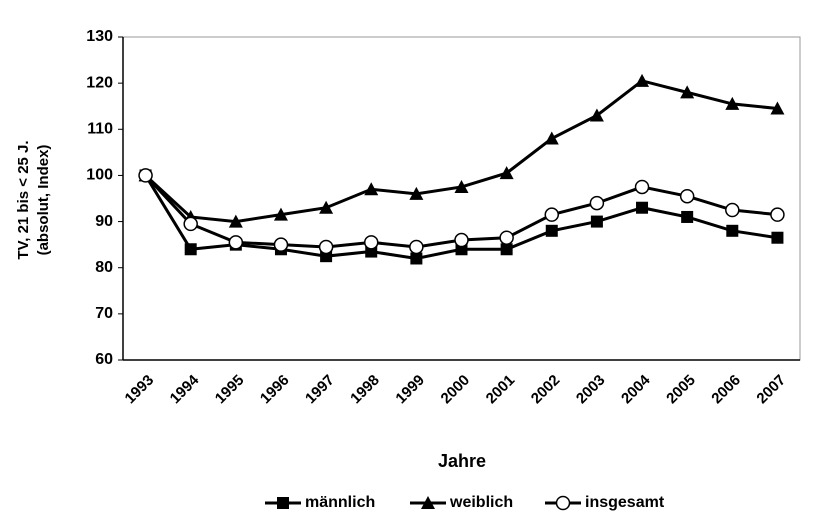 Image resolution: width=832 pixels, height=529 pixels. Describe the element at coordinates (410, 390) in the screenshot. I see `x-tick-label: 1999` at that location.